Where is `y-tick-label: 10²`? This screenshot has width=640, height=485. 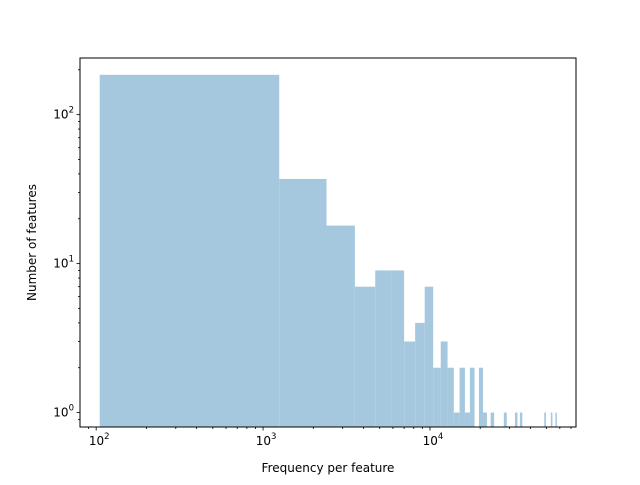
y-tick-label: 10² is located at coordinates (63, 114).